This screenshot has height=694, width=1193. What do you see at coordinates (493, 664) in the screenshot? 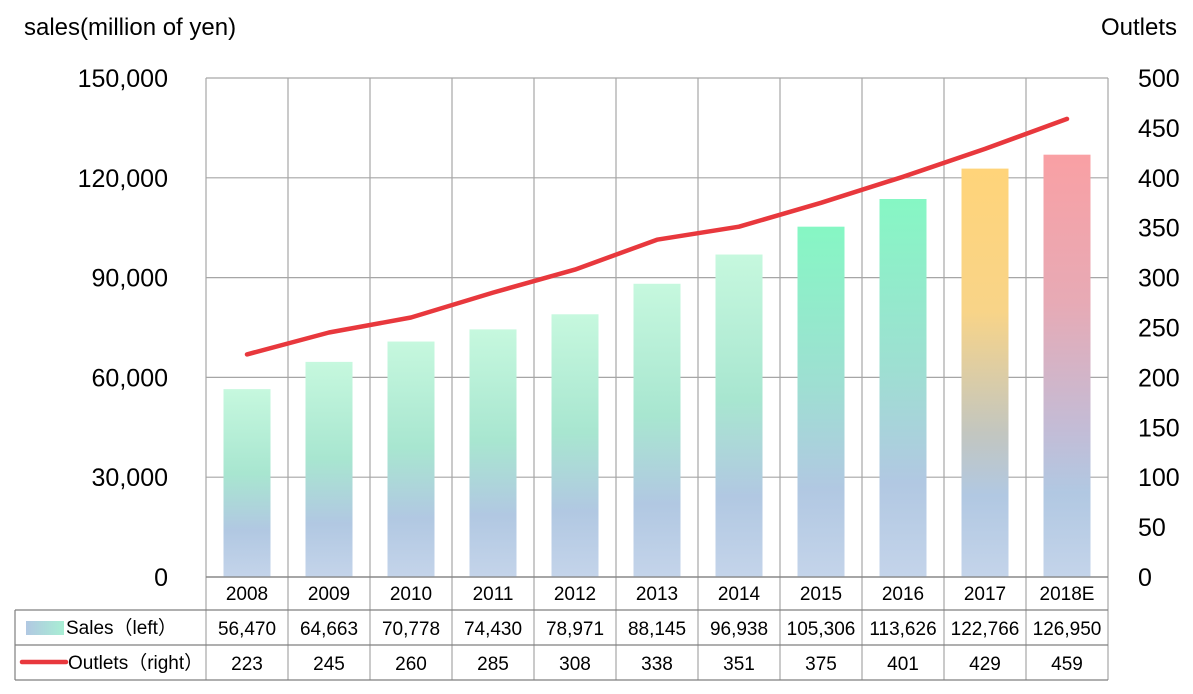
I see `outlets-value-label: 285` at bounding box center [493, 664].